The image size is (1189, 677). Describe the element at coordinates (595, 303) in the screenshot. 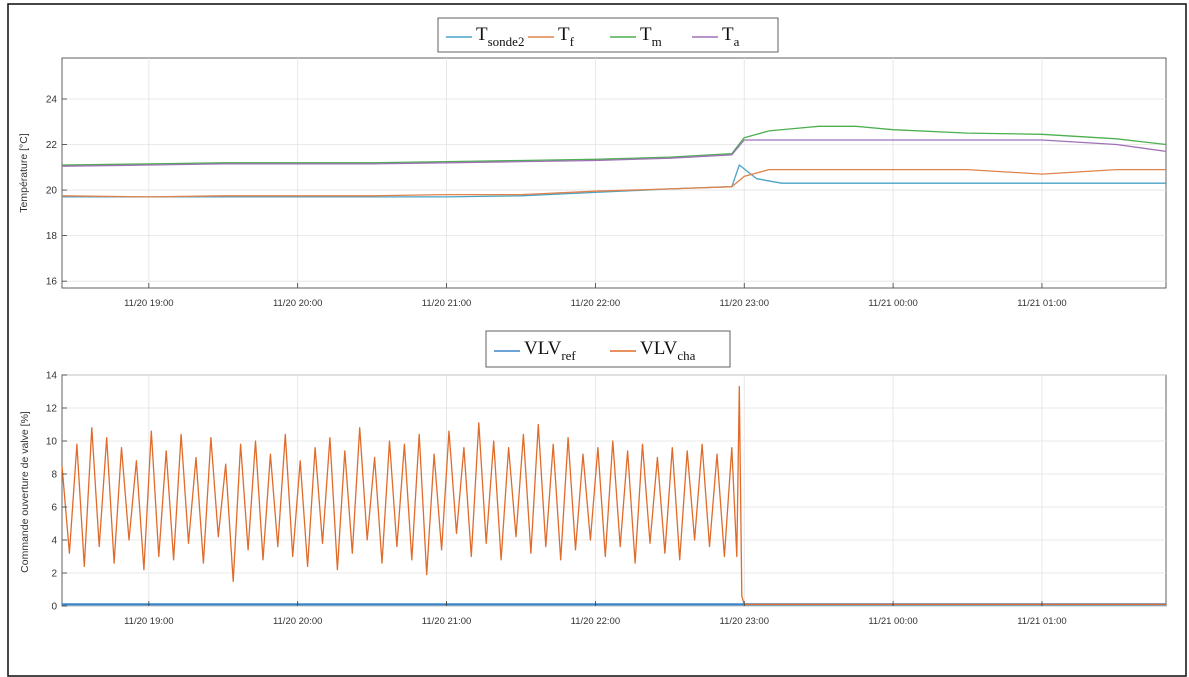

I see `temperature-x-tick-label: 11/20 22:00` at that location.